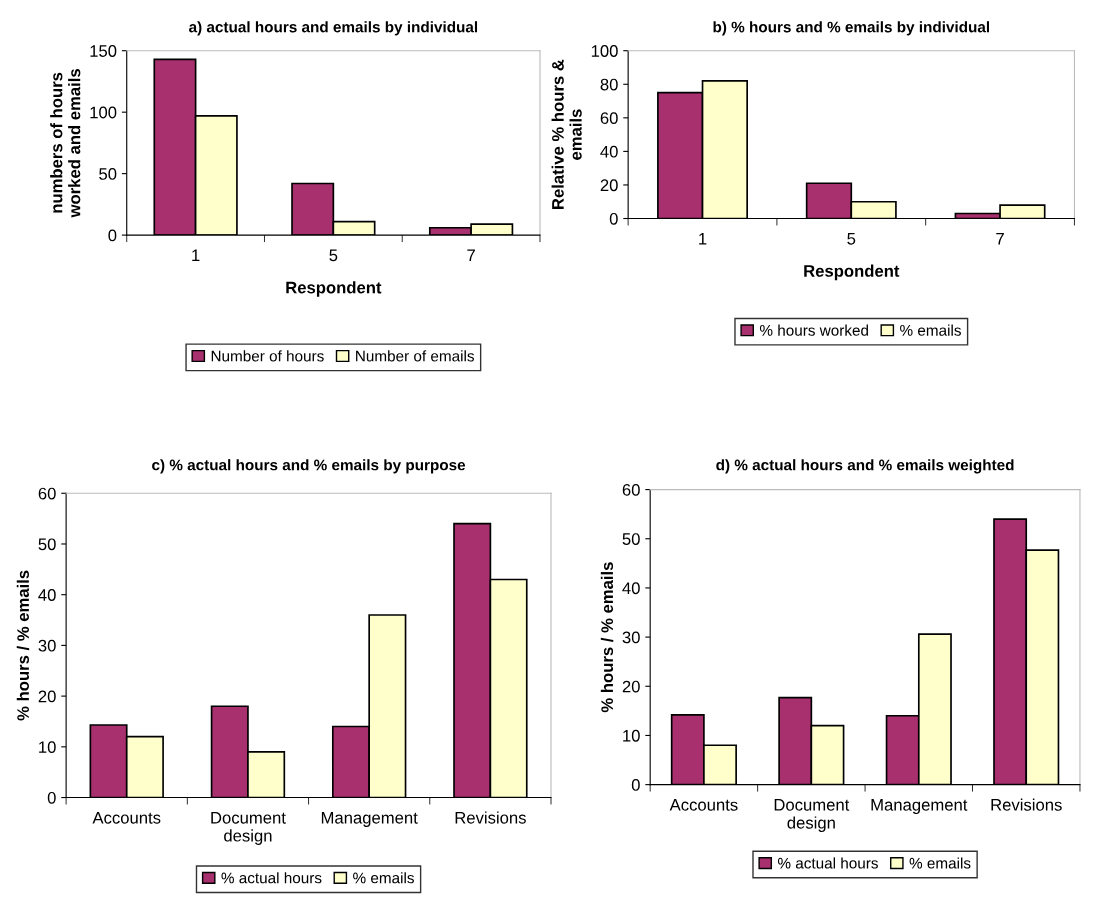 Image resolution: width=1102 pixels, height=922 pixels. Describe the element at coordinates (103, 51) in the screenshot. I see `y-tick-label: 150` at that location.